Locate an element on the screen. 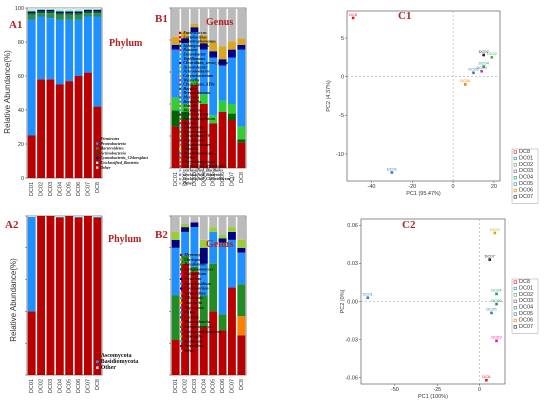 The height and width of the screenshot is (405, 550). legend-label: Basidiomycota is located at coordinates (120, 362).